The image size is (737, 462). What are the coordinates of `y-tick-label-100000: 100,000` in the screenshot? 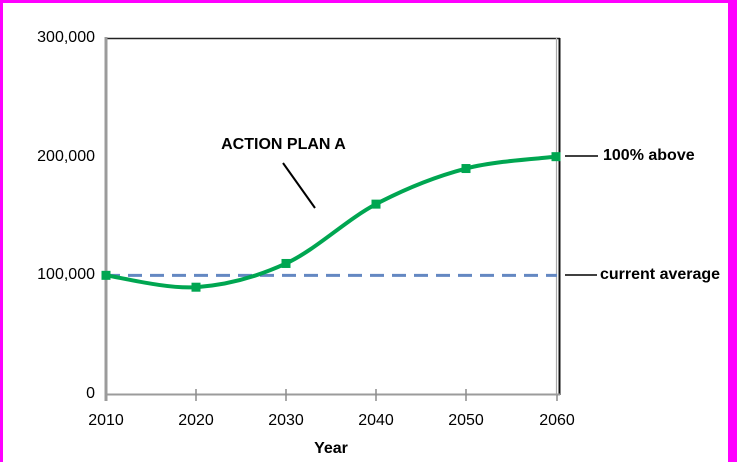 It's located at (66, 274).